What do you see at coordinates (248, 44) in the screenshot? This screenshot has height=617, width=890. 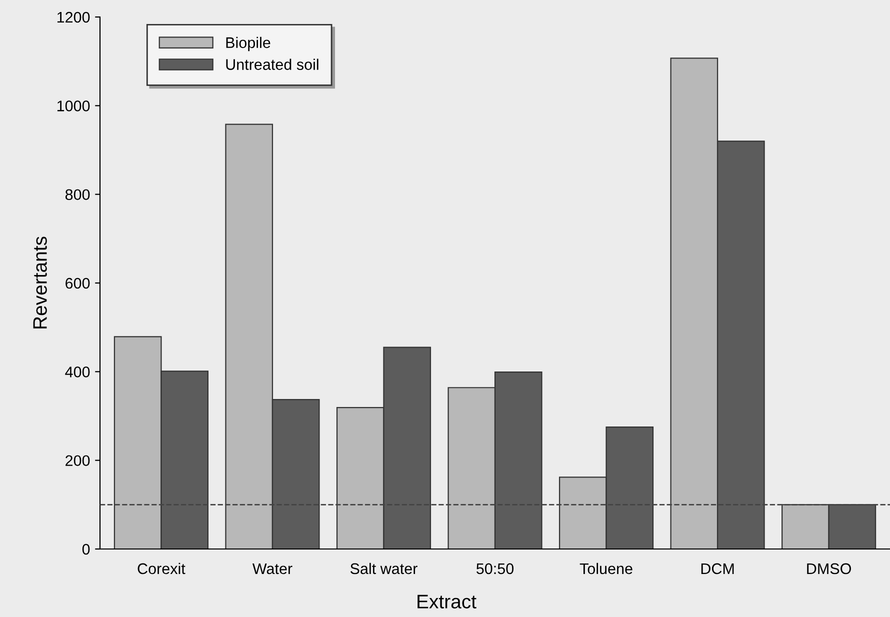 I see `legend-label: Biopile` at bounding box center [248, 44].